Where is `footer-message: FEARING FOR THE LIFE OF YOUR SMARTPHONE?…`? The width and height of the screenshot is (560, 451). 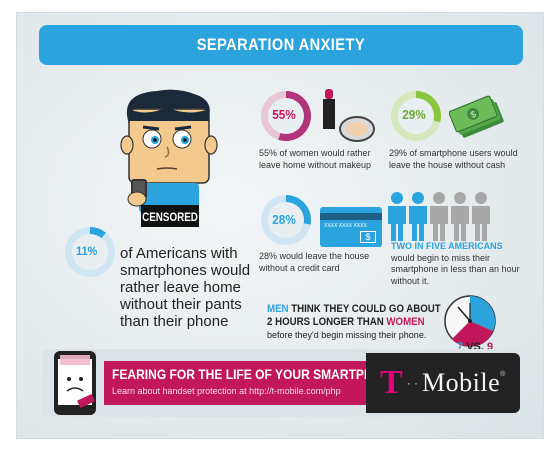 footer-message: FEARING FOR THE LIFE OF YOUR SMARTPHONE?… is located at coordinates (255, 383).